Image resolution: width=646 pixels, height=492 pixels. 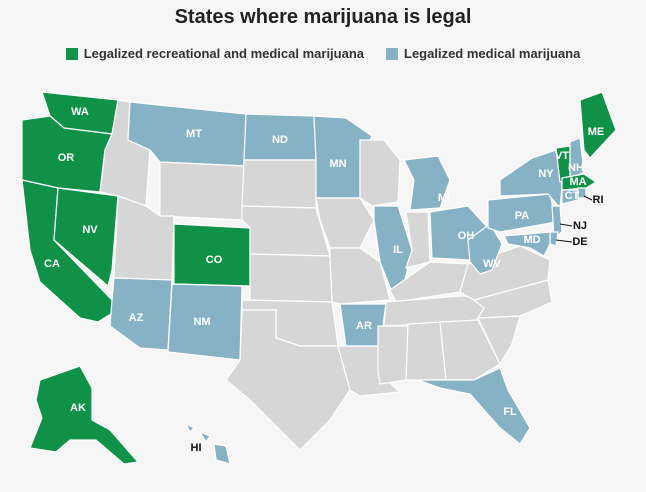 What do you see at coordinates (360, 276) in the screenshot?
I see `state-mo` at bounding box center [360, 276].